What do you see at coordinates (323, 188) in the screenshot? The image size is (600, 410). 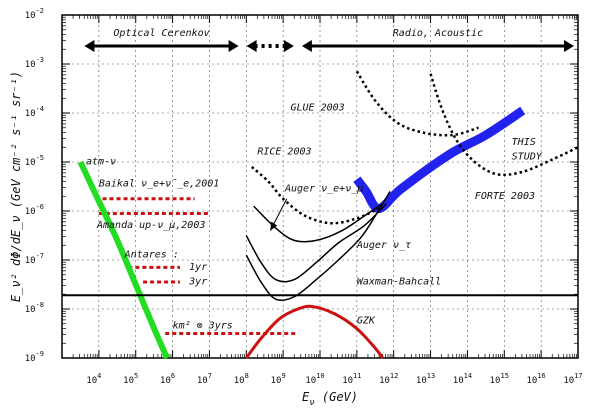 I see `annotation-auger-e: Auger ν_e+ν_μ` at bounding box center [323, 188].